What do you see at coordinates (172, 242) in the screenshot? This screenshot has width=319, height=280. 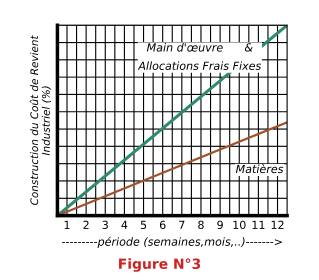 I see `x-axis-title: ---------période (semaines,mois,..)------->` at bounding box center [172, 242].